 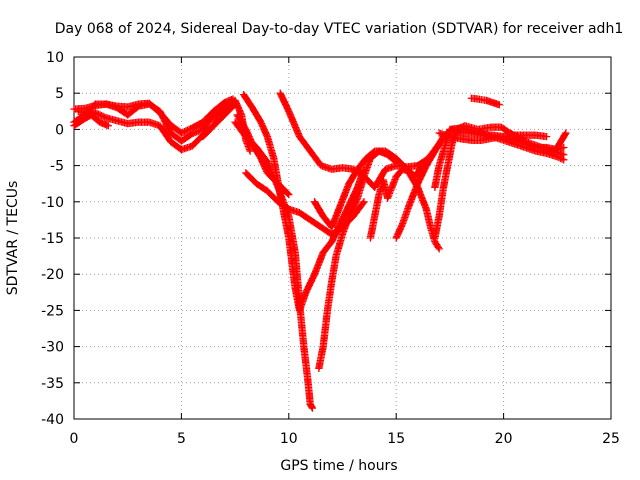 What do you see at coordinates (181, 439) in the screenshot?
I see `x-tick-label: 5` at bounding box center [181, 439].